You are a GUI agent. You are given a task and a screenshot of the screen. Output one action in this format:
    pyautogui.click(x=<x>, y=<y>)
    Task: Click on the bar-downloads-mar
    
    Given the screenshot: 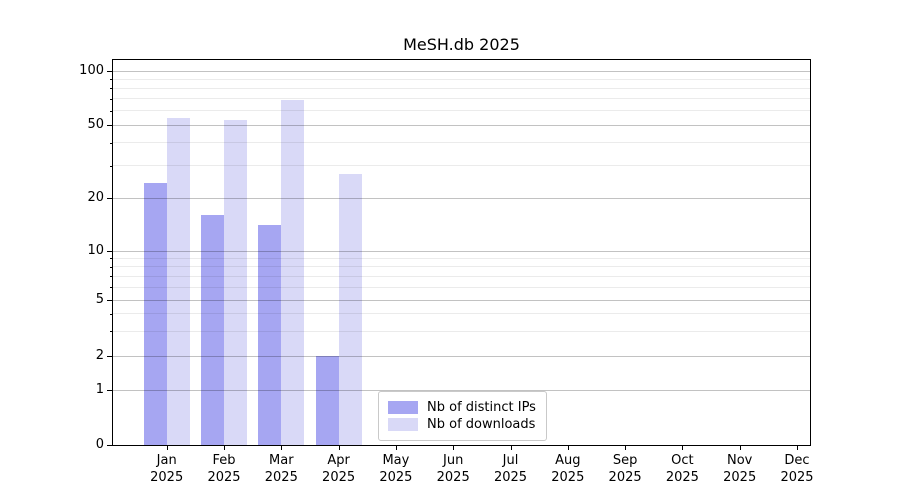 What is the action you would take?
    pyautogui.click(x=293, y=272)
    